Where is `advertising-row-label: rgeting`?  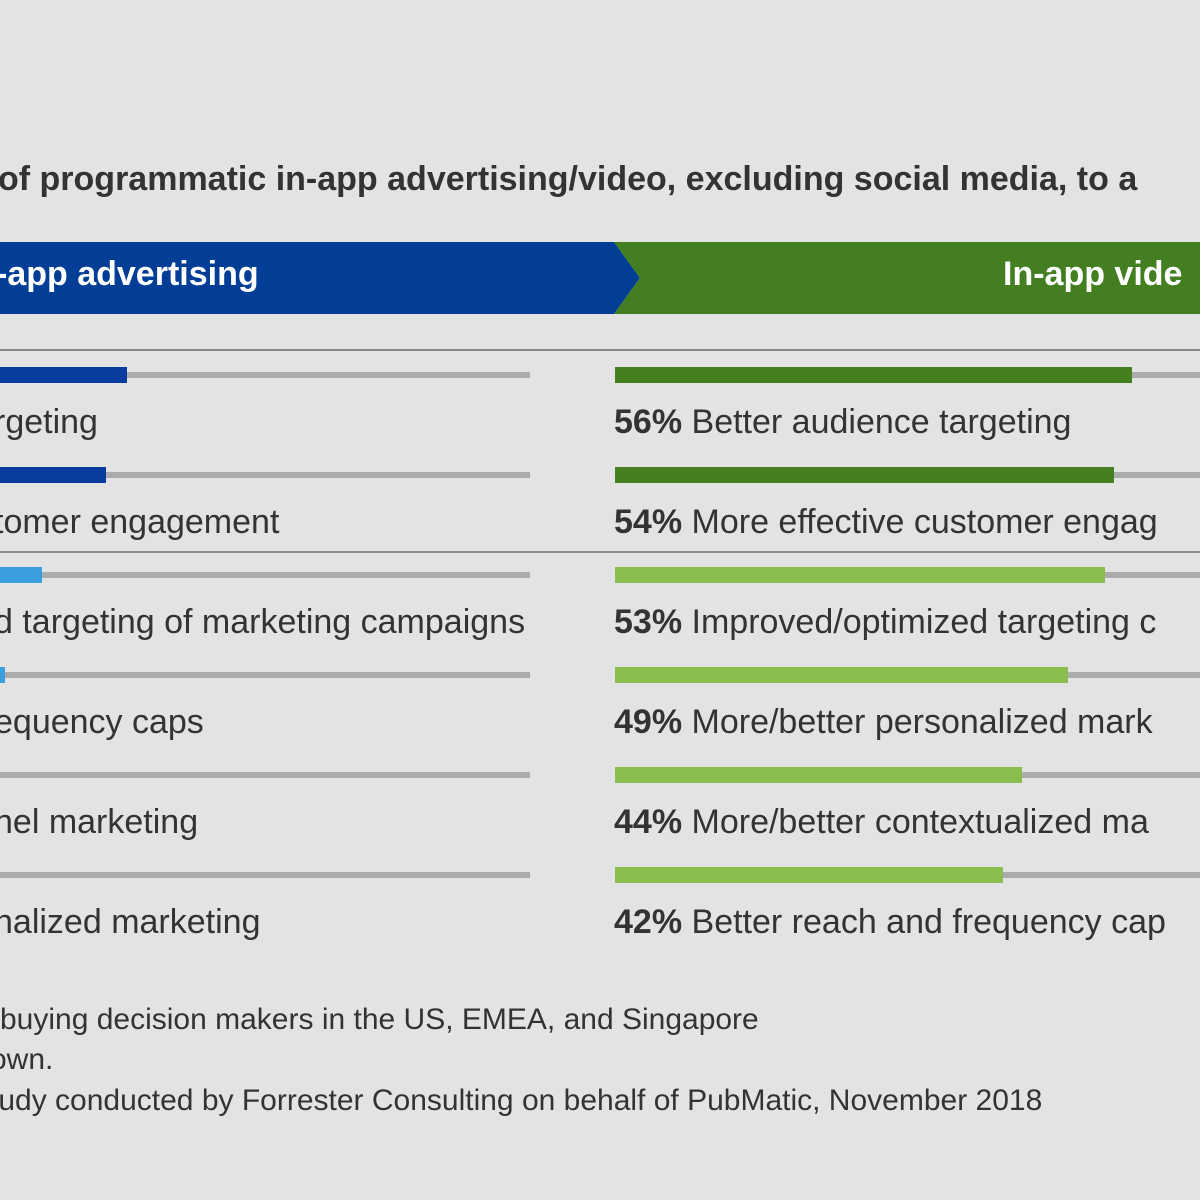
advertising-row-label: rgeting is located at coordinates (49, 422).